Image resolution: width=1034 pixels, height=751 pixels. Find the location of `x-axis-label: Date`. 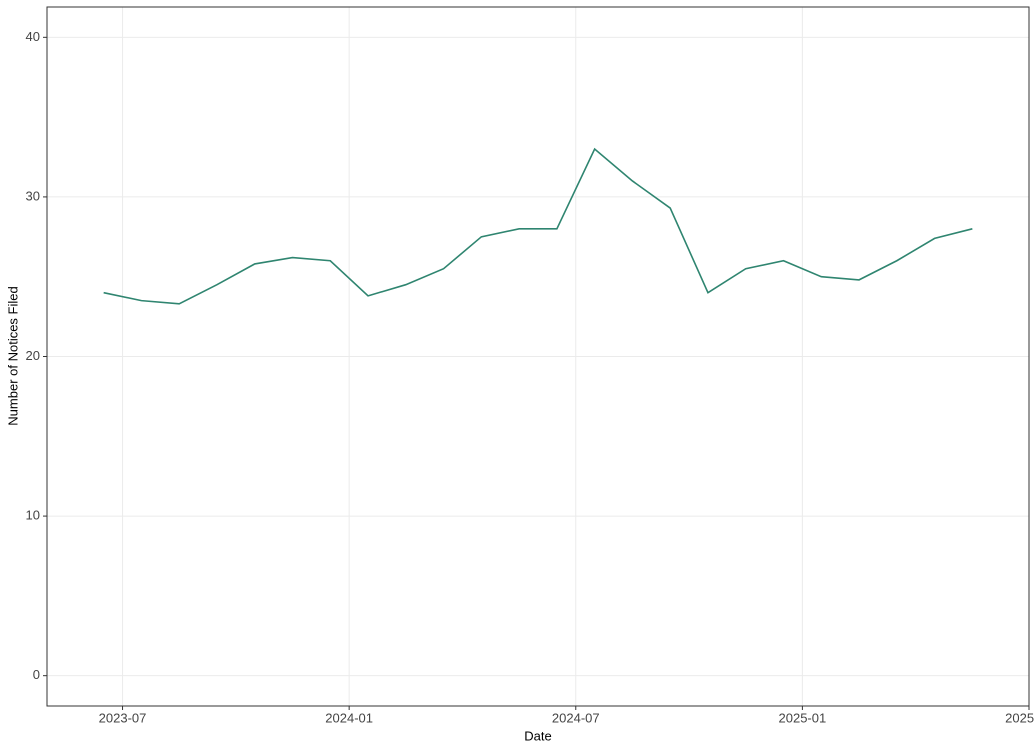

x-axis-label: Date is located at coordinates (537, 735).